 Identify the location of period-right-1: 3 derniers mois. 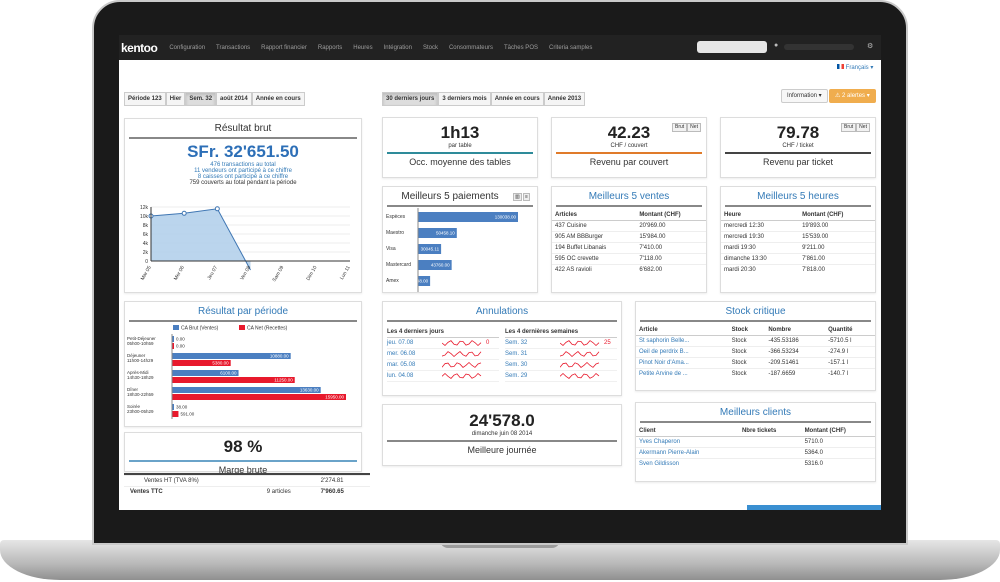
(464, 99).